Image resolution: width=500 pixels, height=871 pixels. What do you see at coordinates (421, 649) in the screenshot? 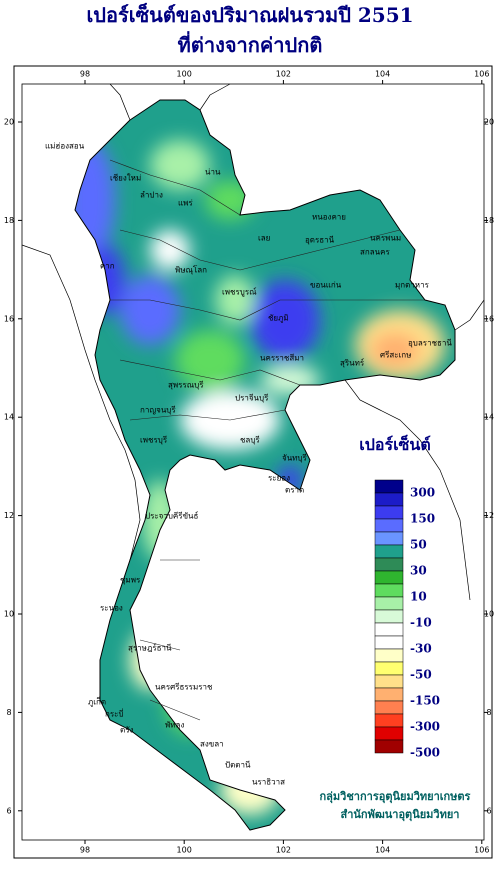
I see `legend-label: -30` at bounding box center [421, 649].